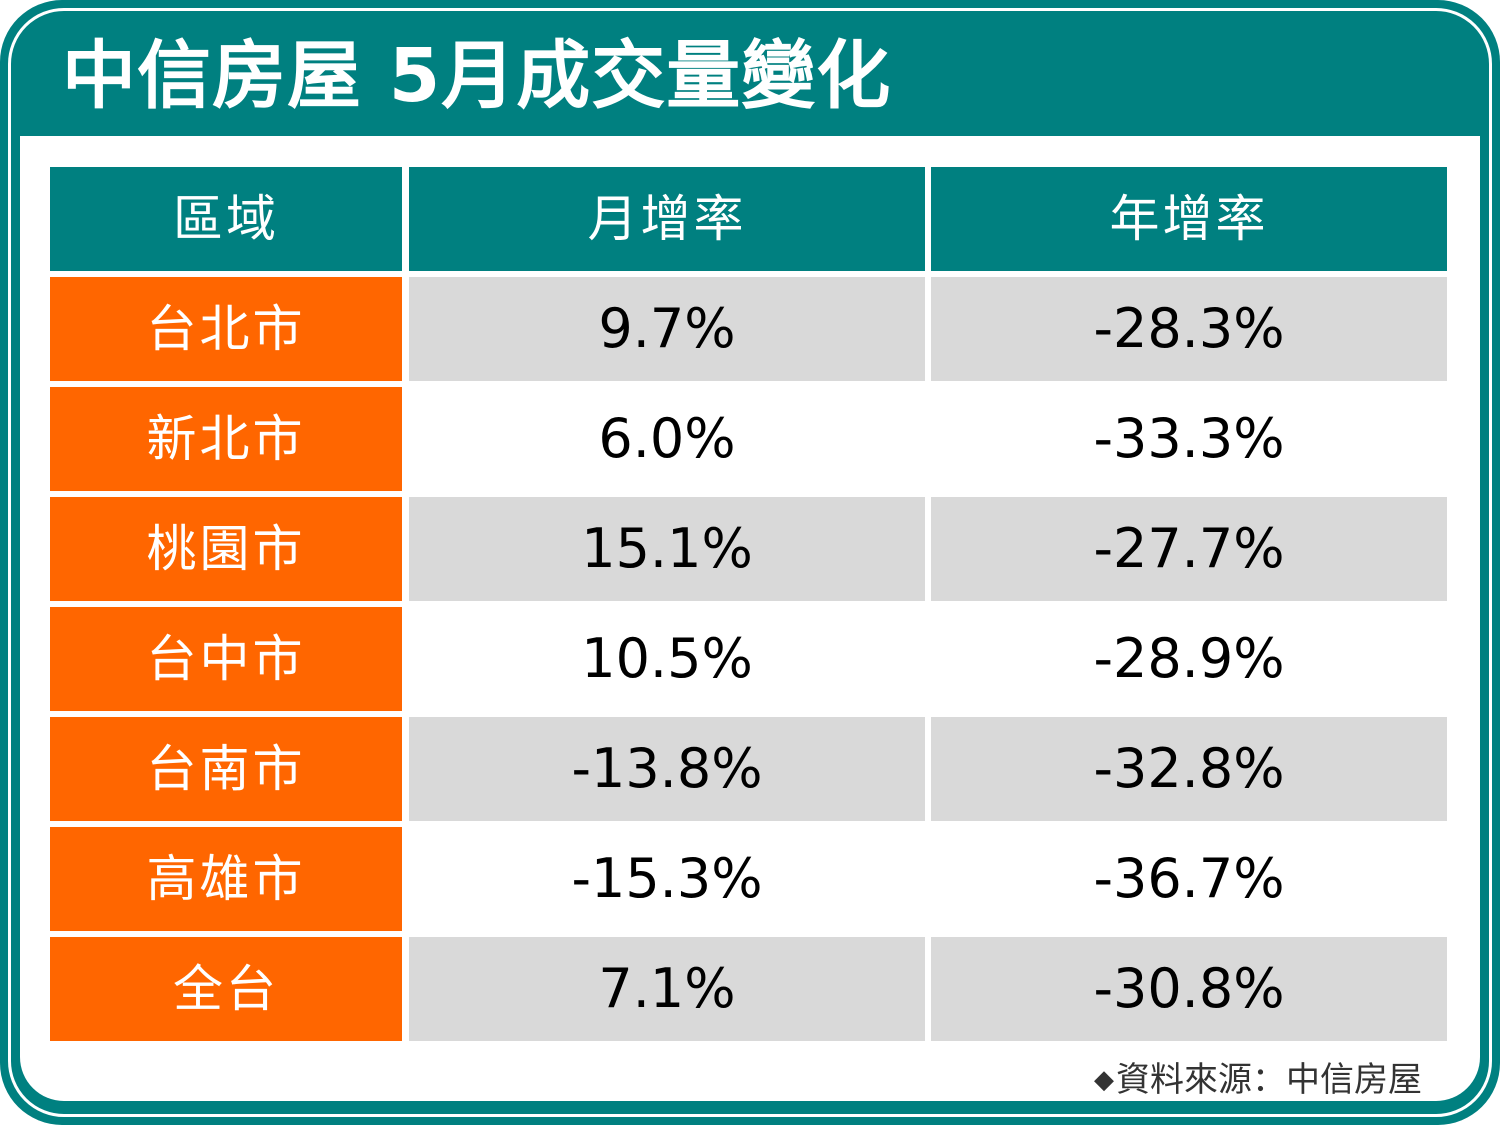 This screenshot has width=1500, height=1125. I want to click on yoy-cell: -36.7%, so click(1189, 879).